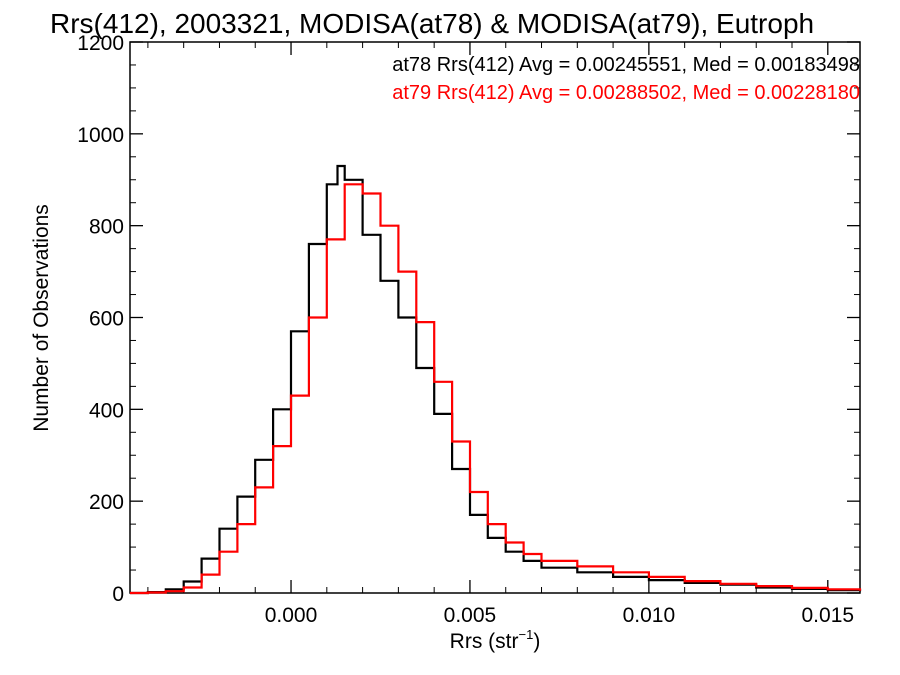 This screenshot has width=900, height=675. What do you see at coordinates (106, 319) in the screenshot?
I see `y-tick-label: 600` at bounding box center [106, 319].